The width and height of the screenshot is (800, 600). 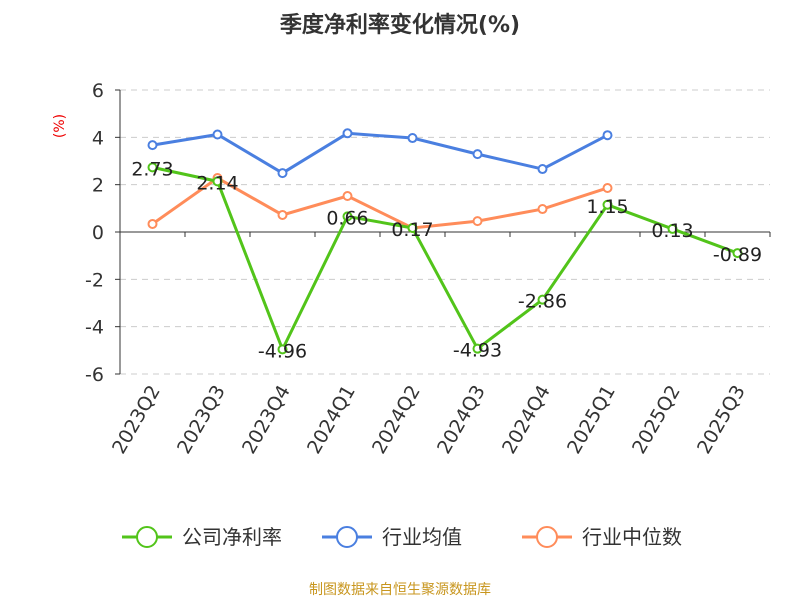 What do you see at coordinates (396, 420) in the screenshot?
I see `x-tick-label: 2024Q2` at bounding box center [396, 420].